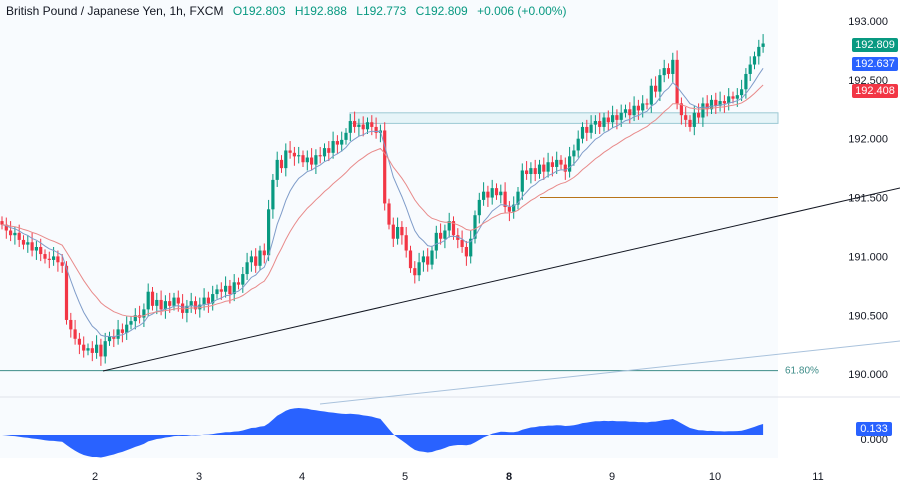 The image size is (900, 486). What do you see at coordinates (817, 477) in the screenshot?
I see `x-tick-label: 11` at bounding box center [817, 477].